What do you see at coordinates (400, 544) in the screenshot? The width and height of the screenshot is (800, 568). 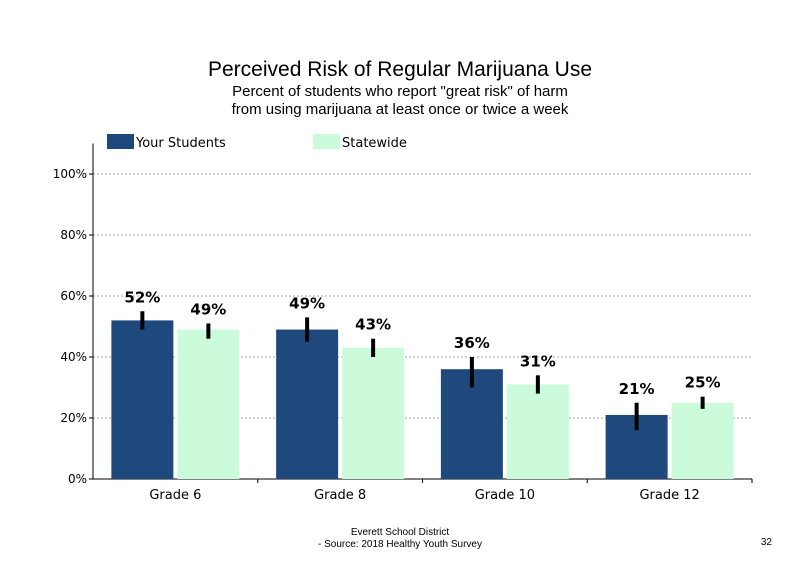 I see `footer-source: - Source: 2018 Healthy Youth Survey` at bounding box center [400, 544].